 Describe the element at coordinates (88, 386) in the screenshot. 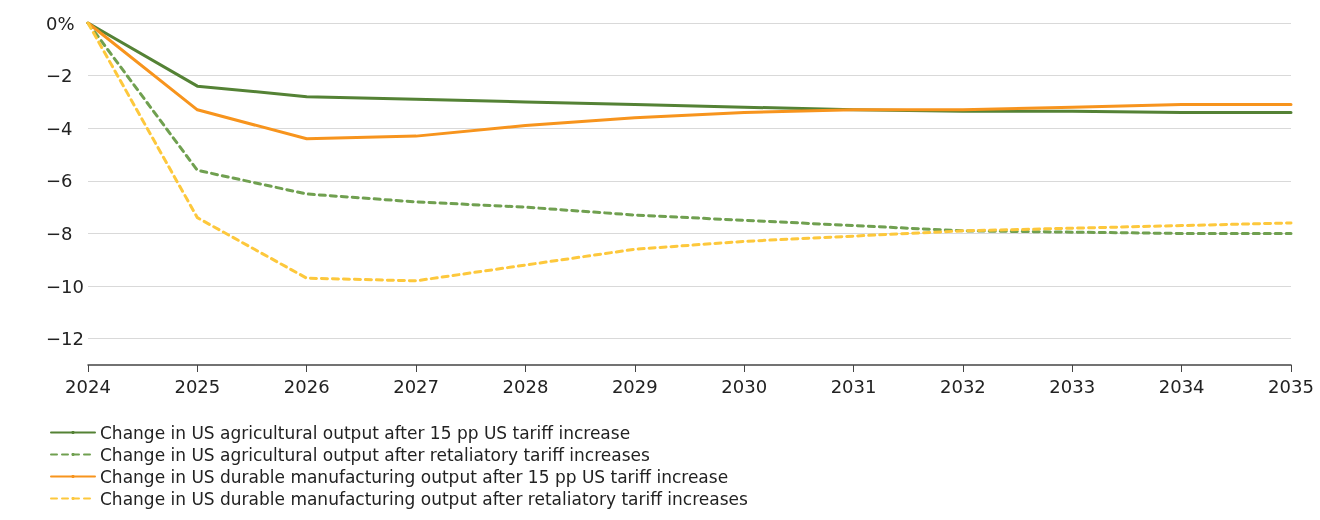

I see `x-tick-label: 2024` at that location.